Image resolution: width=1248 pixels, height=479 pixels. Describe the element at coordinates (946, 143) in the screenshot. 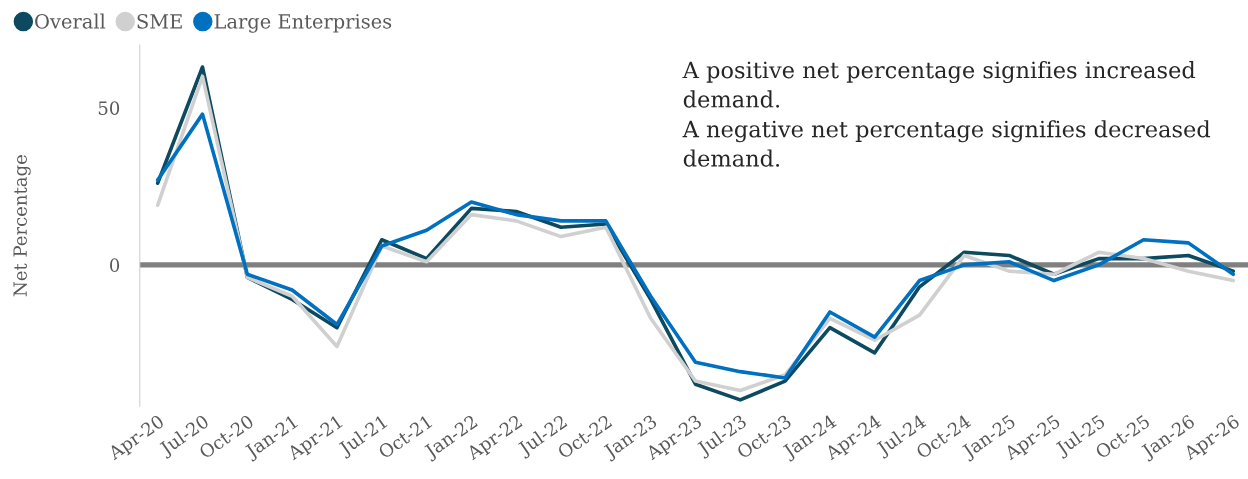

I see `annotation: A negative net percentage signifies decreased demand.` at that location.